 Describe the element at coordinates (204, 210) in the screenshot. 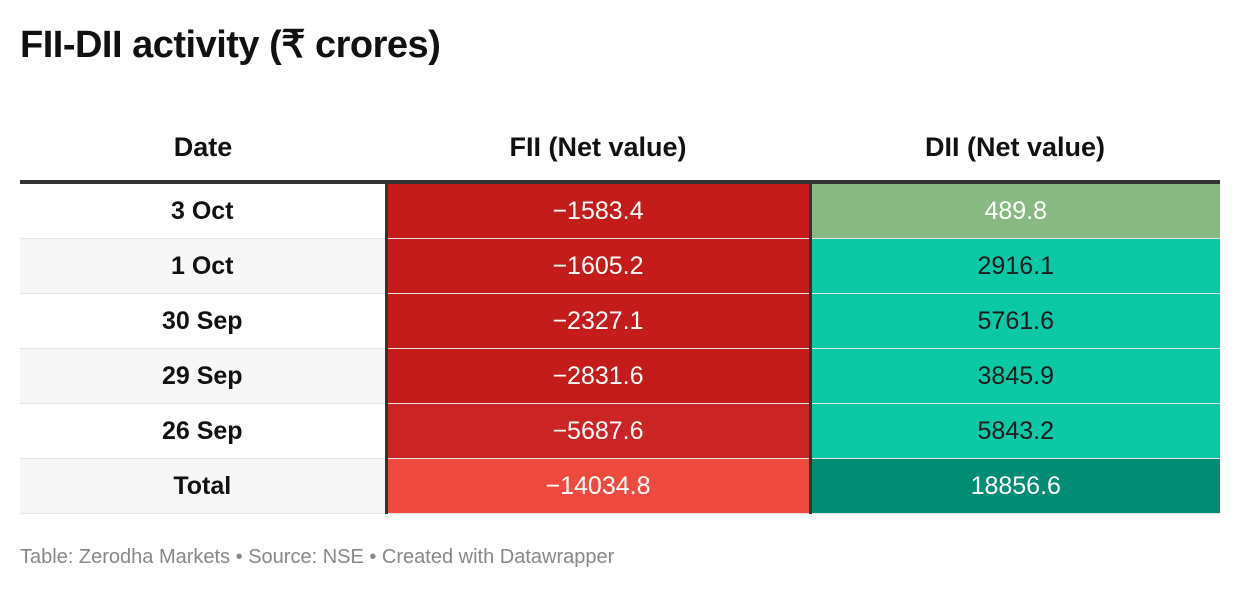

I see `date-cell: 3 Oct` at that location.